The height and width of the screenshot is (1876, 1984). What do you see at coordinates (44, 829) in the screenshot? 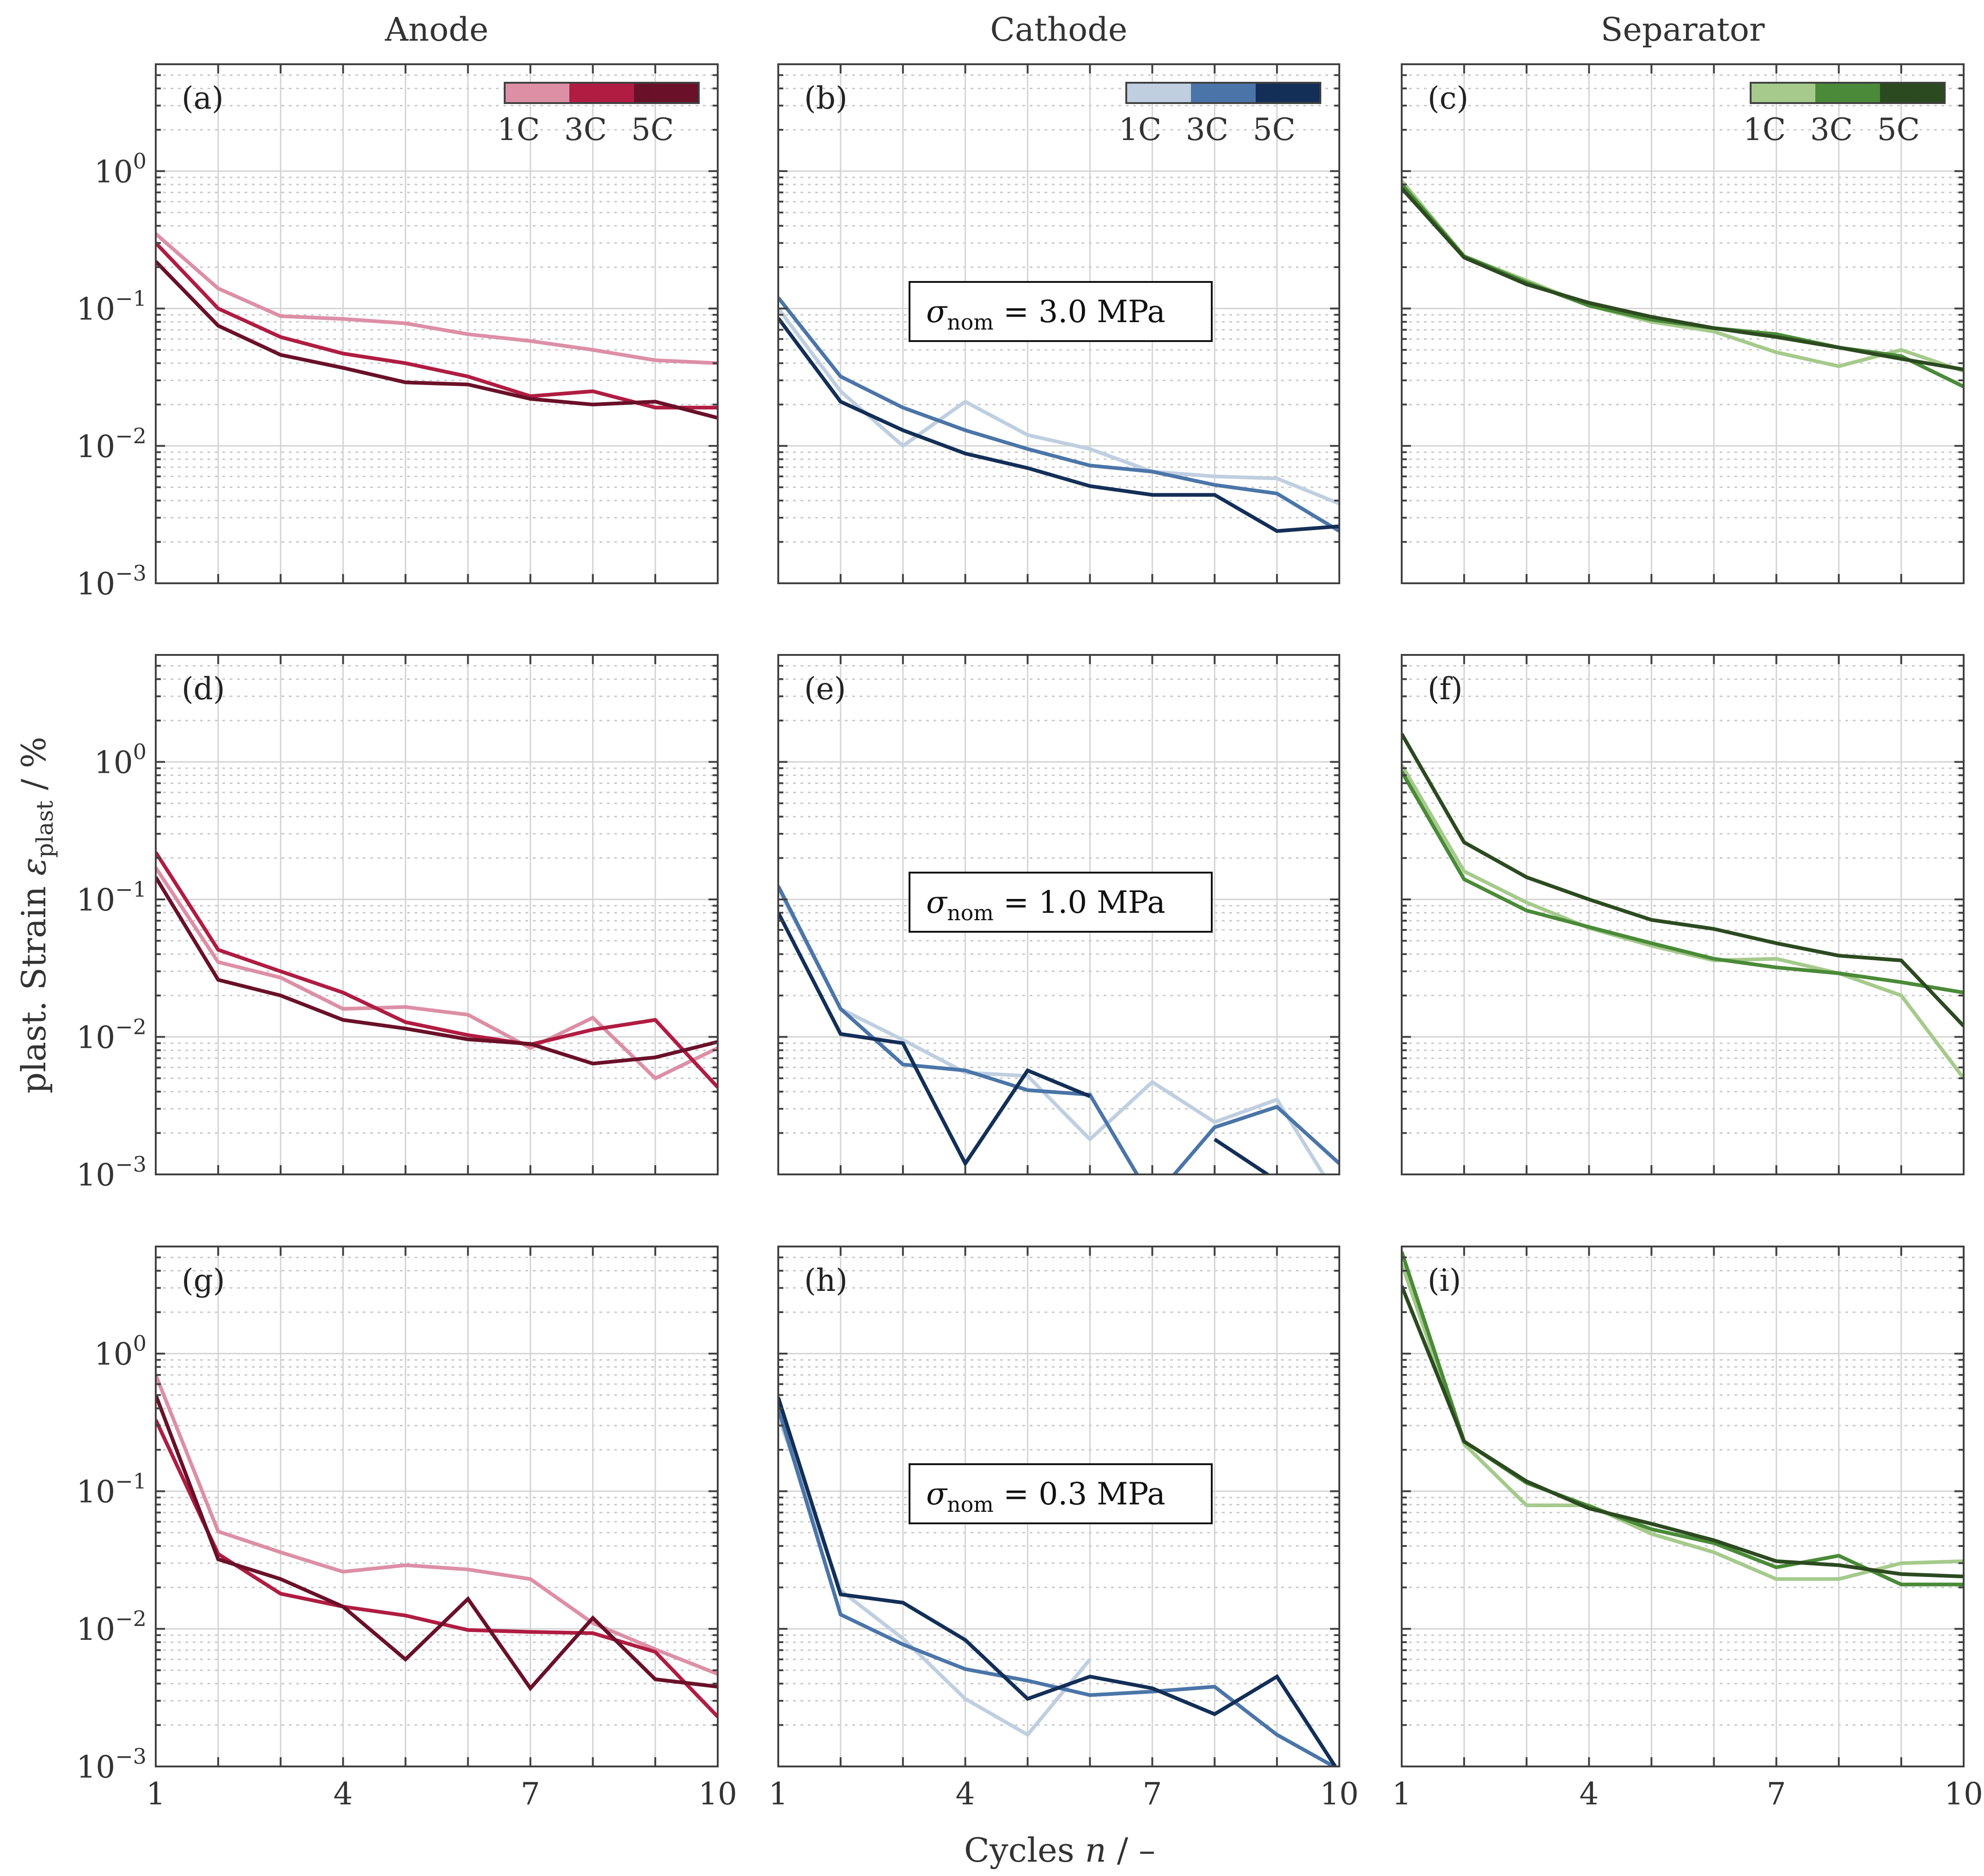
I see `text-span: plast` at bounding box center [44, 829].